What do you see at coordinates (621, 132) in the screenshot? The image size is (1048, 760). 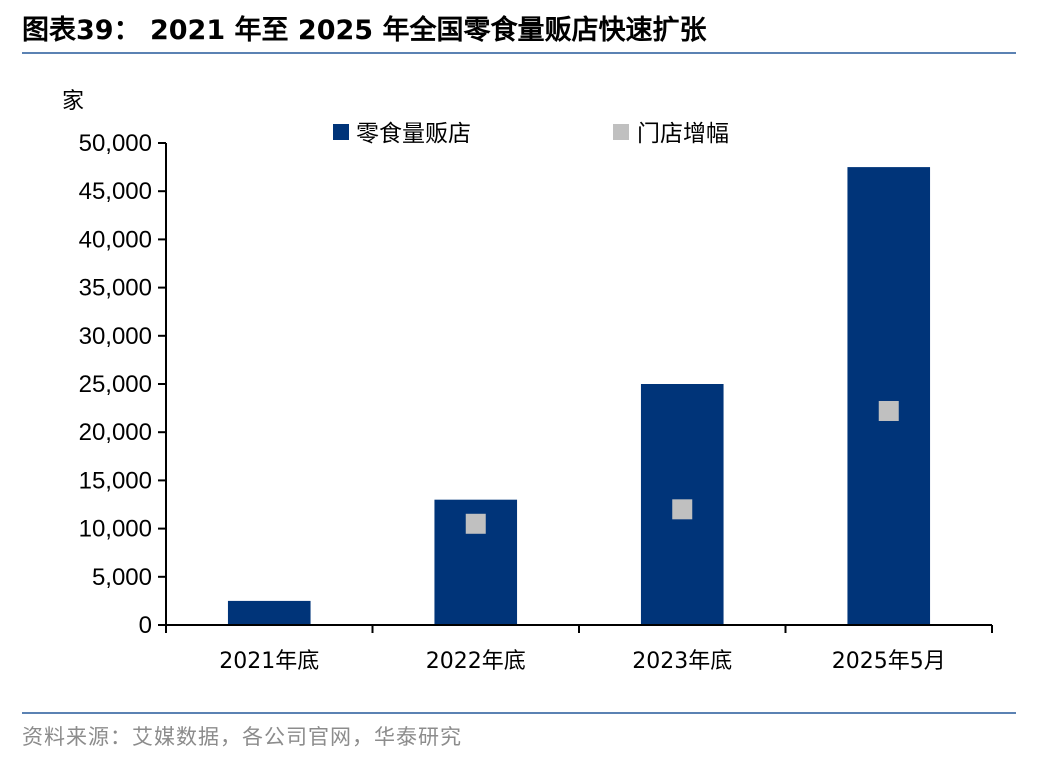 I see `legend-swatch-marker` at bounding box center [621, 132].